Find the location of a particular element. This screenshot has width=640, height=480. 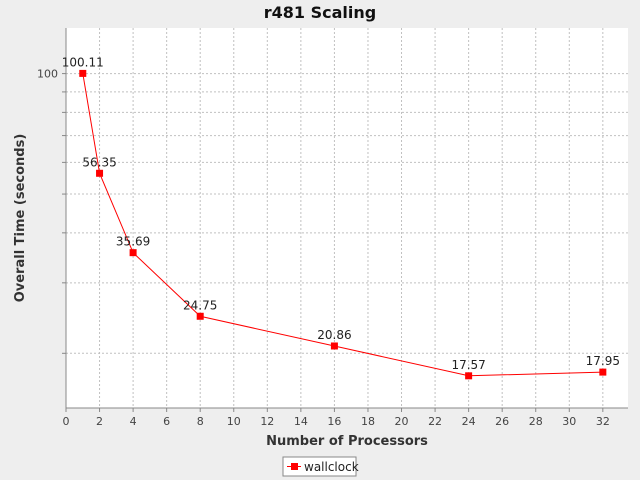

legend: wallclock is located at coordinates (320, 466).